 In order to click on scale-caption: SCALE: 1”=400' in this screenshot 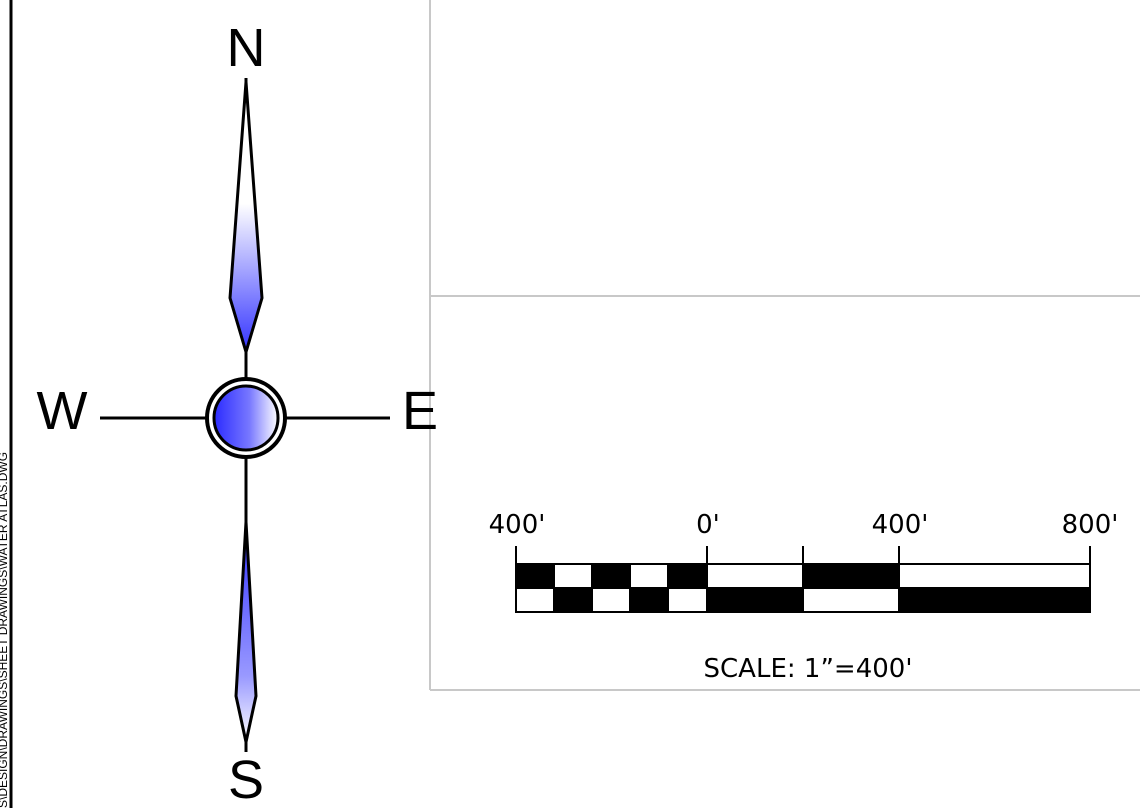, I will do `click(808, 669)`.